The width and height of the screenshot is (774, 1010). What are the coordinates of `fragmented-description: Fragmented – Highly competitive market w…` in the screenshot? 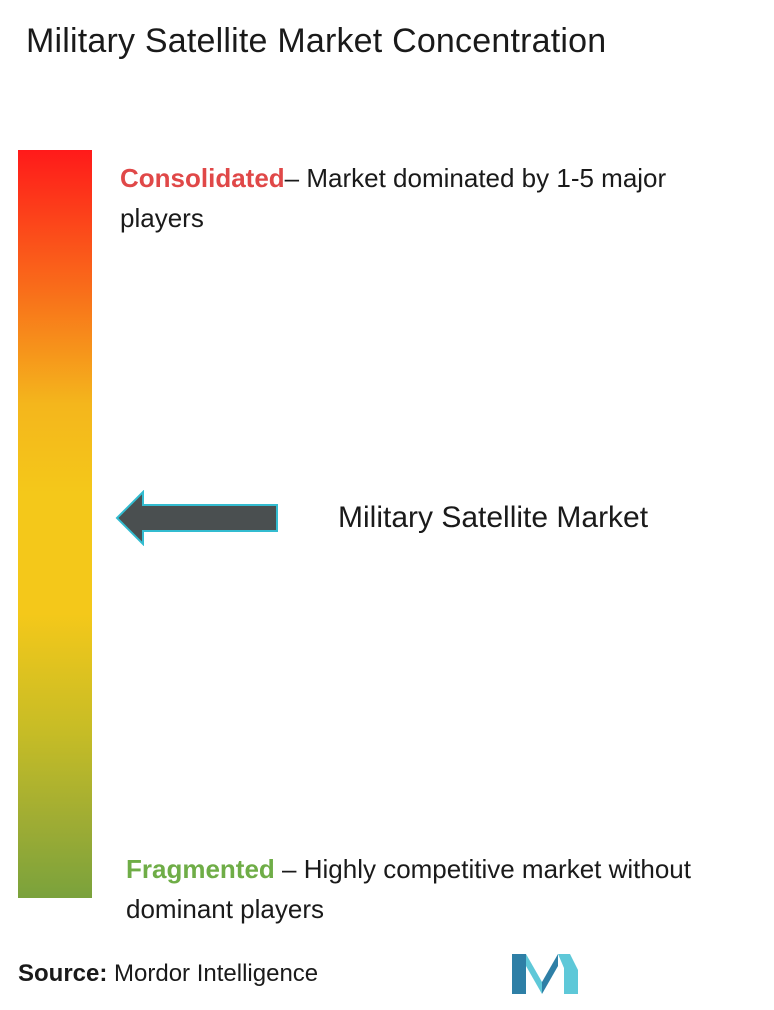 It's located at (436, 889).